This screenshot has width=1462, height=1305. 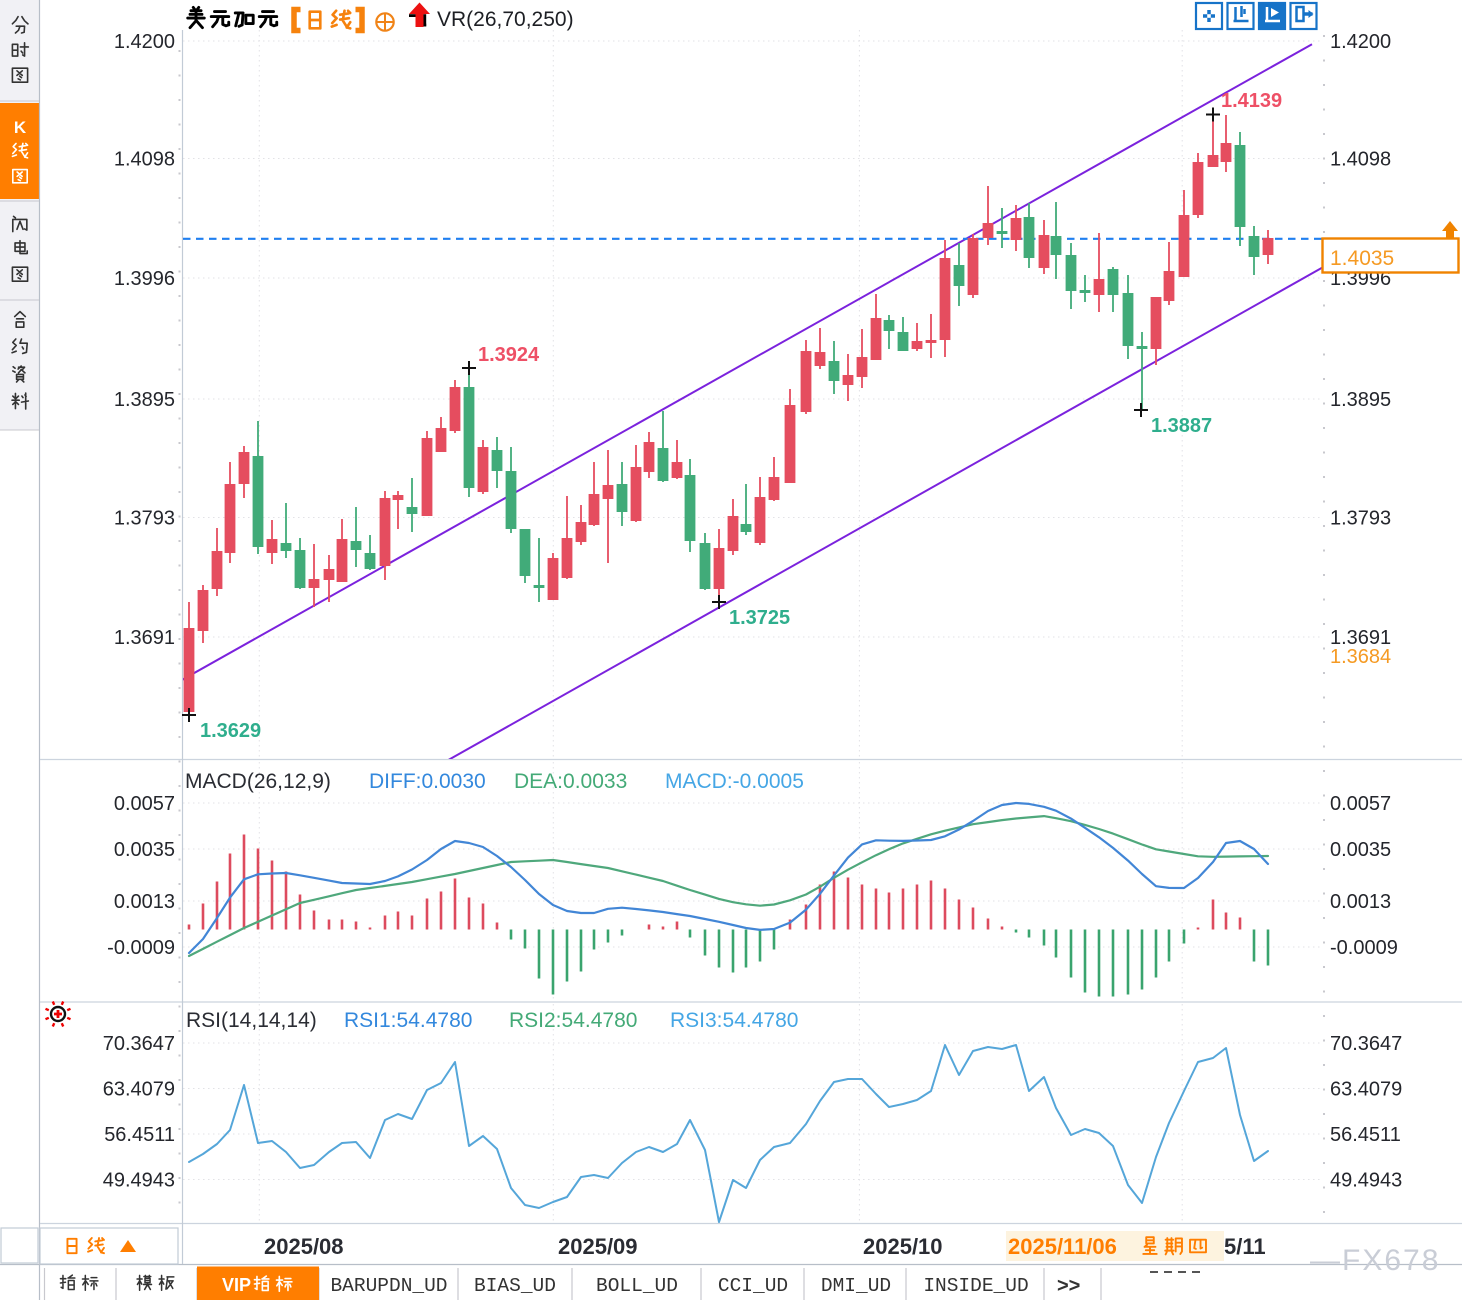 I want to click on svg-text: 1.3684, so click(x=1360, y=657).